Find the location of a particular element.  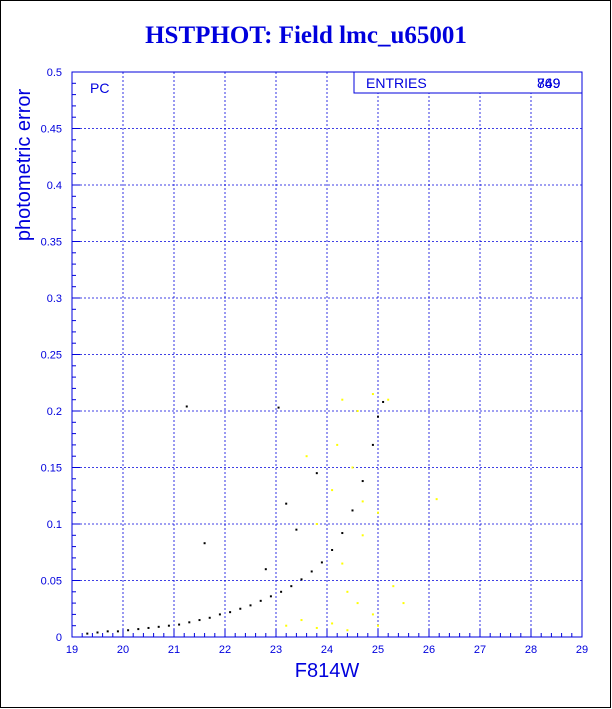

x-tick-label: 21 is located at coordinates (174, 650).